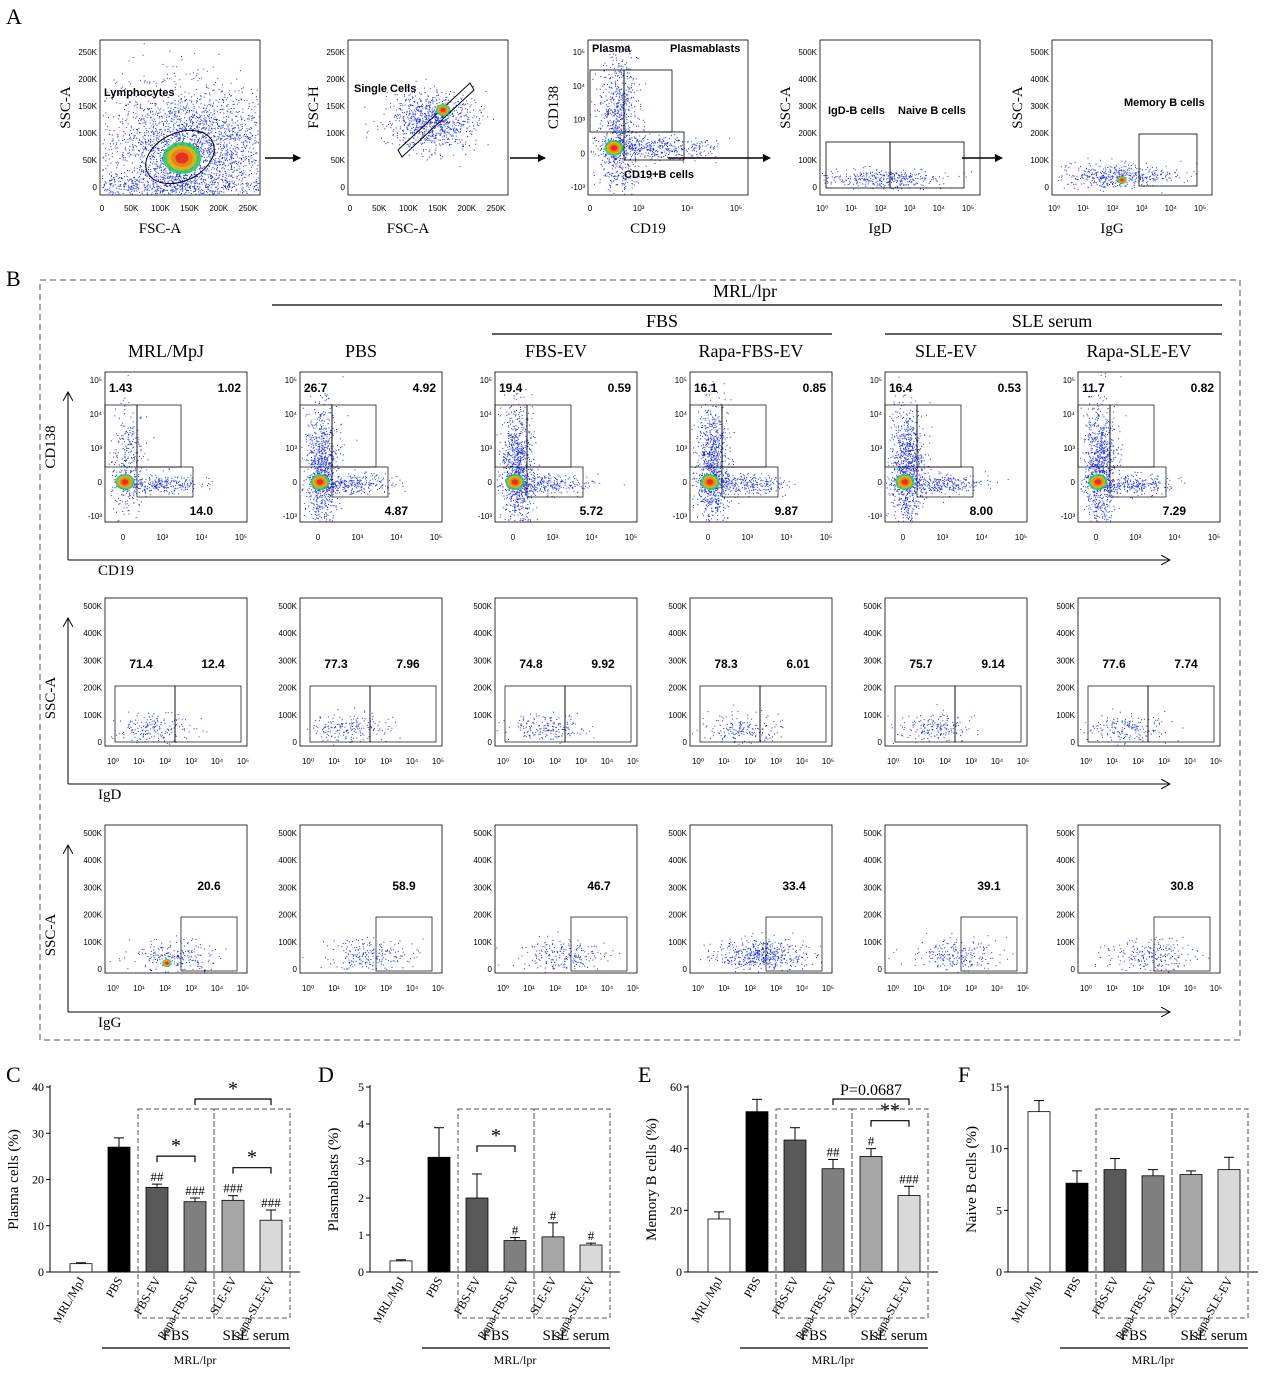  Describe the element at coordinates (890, 1213) in the screenshot. I see `sle-group-box` at that location.